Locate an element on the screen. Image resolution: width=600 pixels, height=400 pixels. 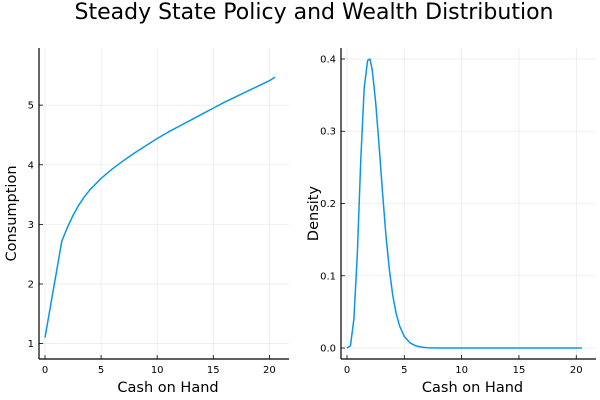
consumption-y-tick-label: 4 is located at coordinates (31, 165).